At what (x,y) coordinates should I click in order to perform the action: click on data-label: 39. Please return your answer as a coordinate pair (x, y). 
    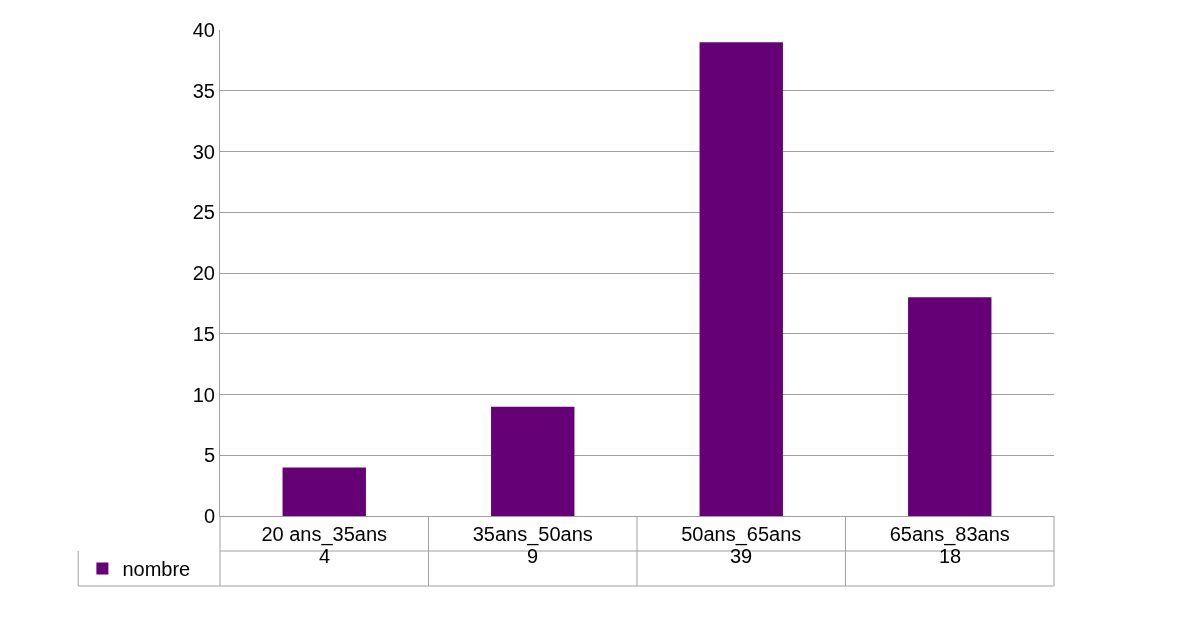
    Looking at the image, I should click on (741, 556).